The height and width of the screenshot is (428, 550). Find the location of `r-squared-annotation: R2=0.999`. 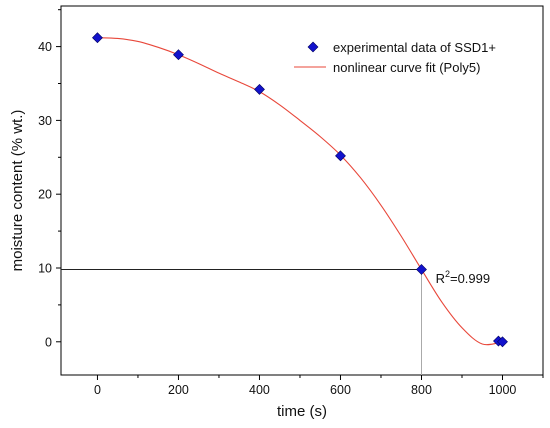

r-squared-annotation: R2=0.999 is located at coordinates (463, 277).